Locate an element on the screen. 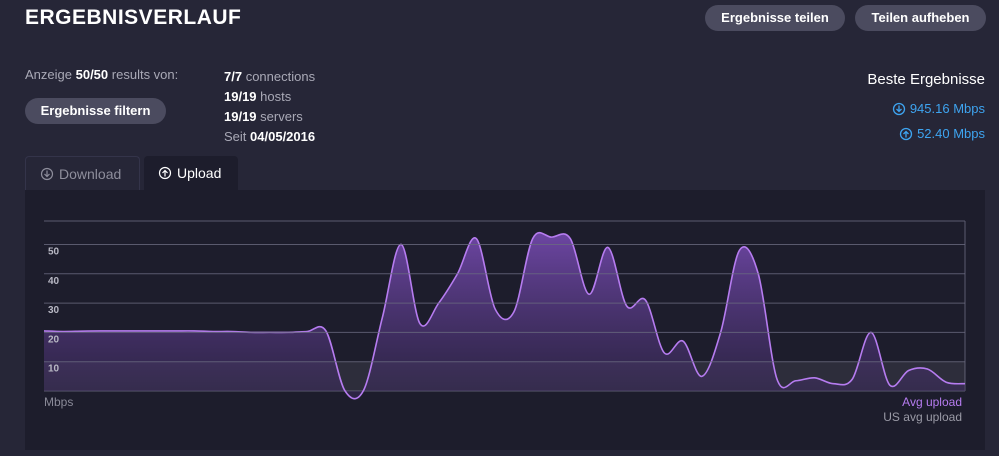 The image size is (999, 456). text: Anzeige is located at coordinates (48, 74).